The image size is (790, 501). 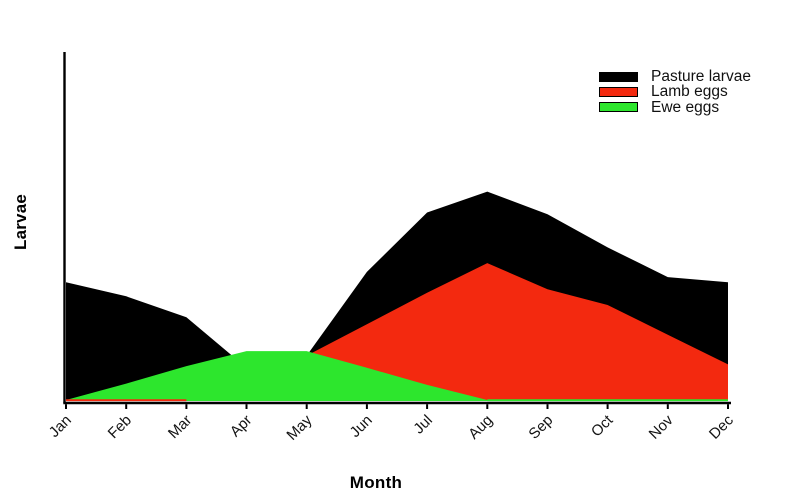 I want to click on x-axis-title: Month, so click(x=376, y=482).